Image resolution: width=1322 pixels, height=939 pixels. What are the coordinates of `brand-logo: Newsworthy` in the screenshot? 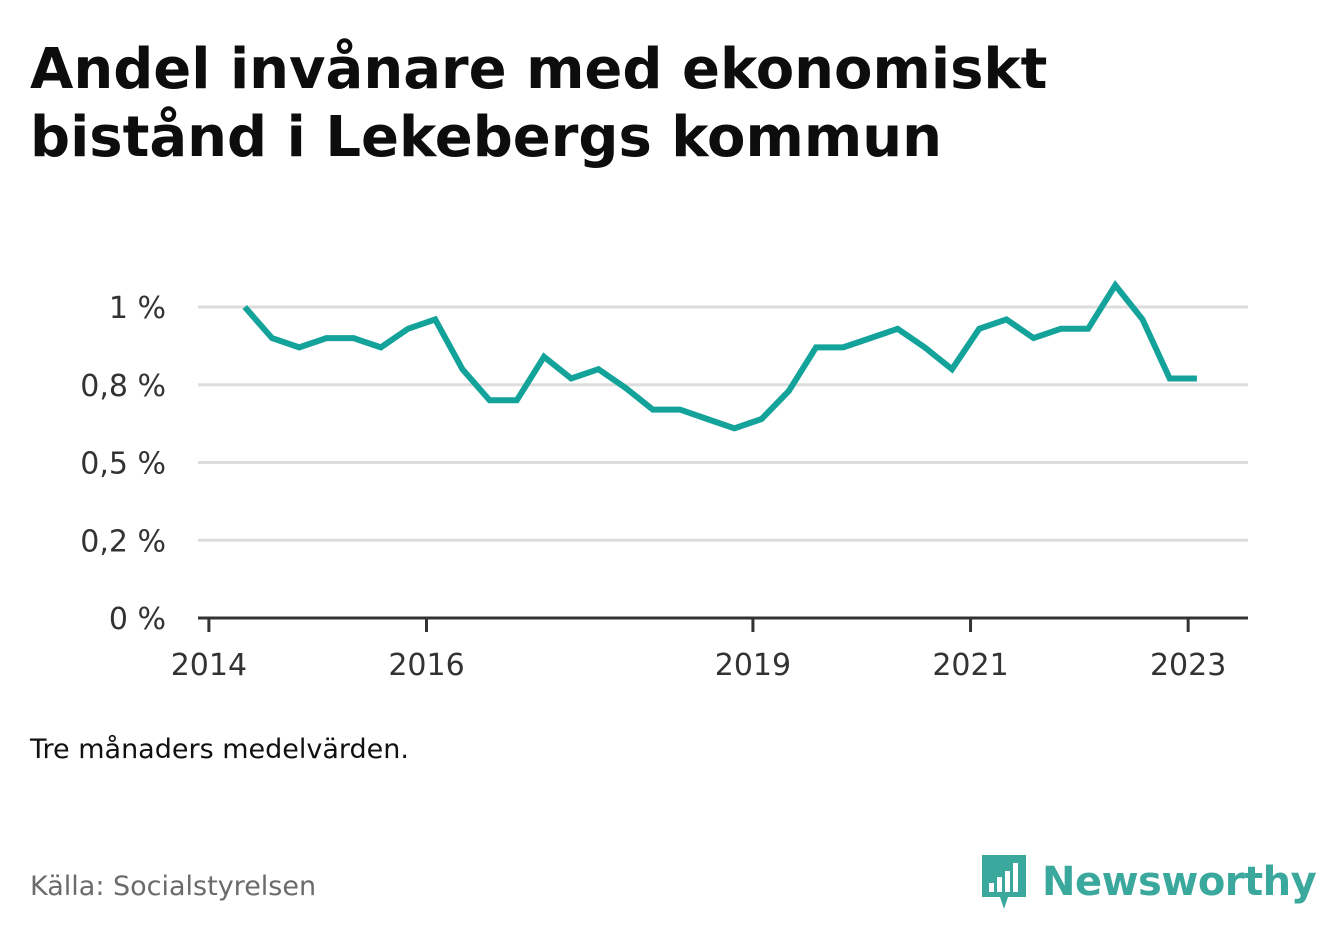 It's located at (1148, 882).